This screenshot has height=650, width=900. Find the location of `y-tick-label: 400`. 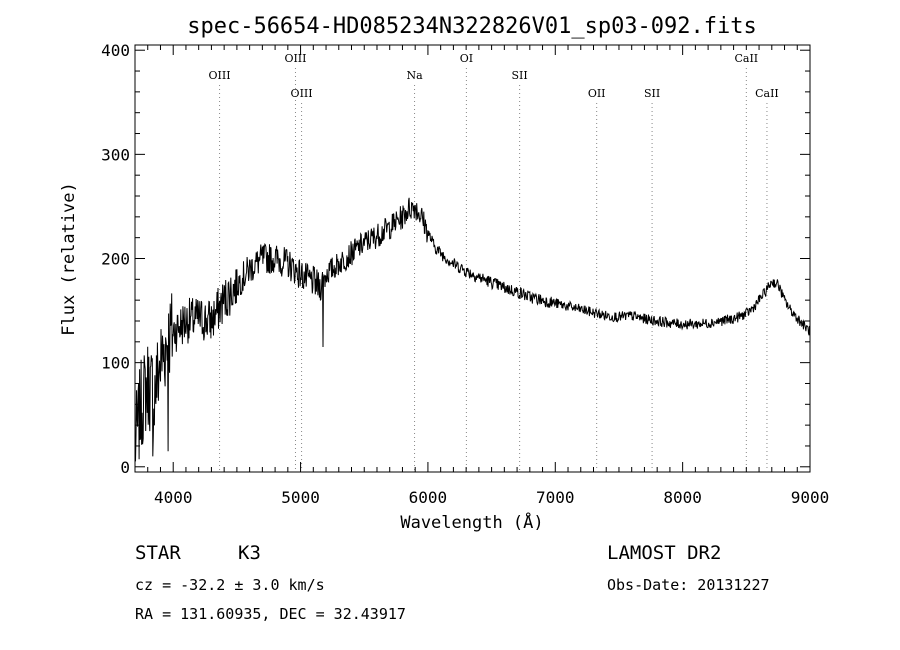

y-tick-label: 400 is located at coordinates (115, 50).